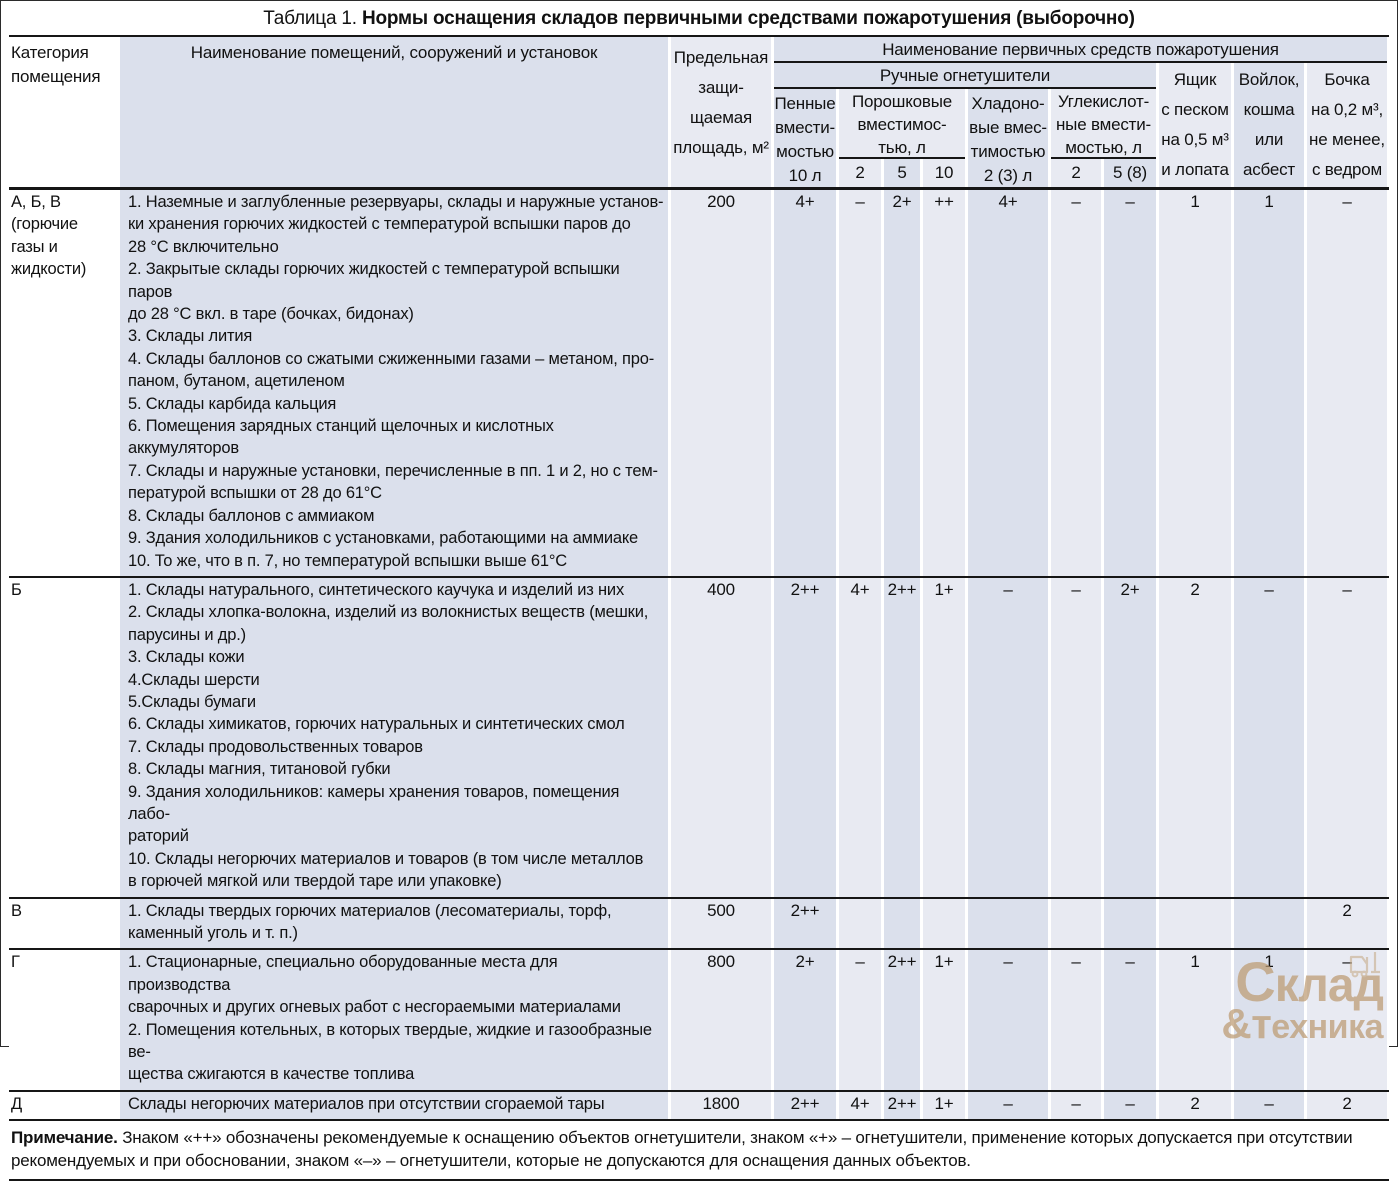 The image size is (1400, 1181). What do you see at coordinates (63, 1105) in the screenshot?
I see `category-cell: Д` at bounding box center [63, 1105].